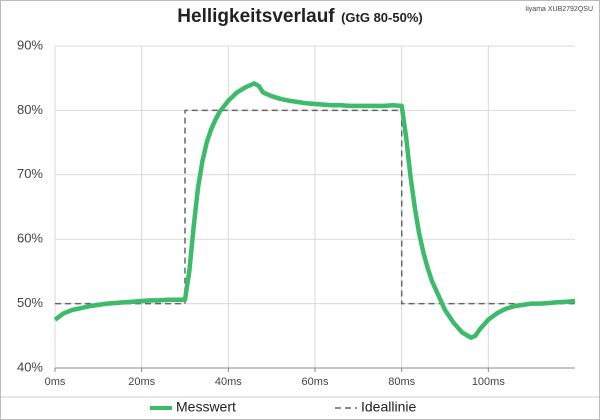  What do you see at coordinates (401, 382) in the screenshot?
I see `x-tick-label: 80ms` at bounding box center [401, 382].